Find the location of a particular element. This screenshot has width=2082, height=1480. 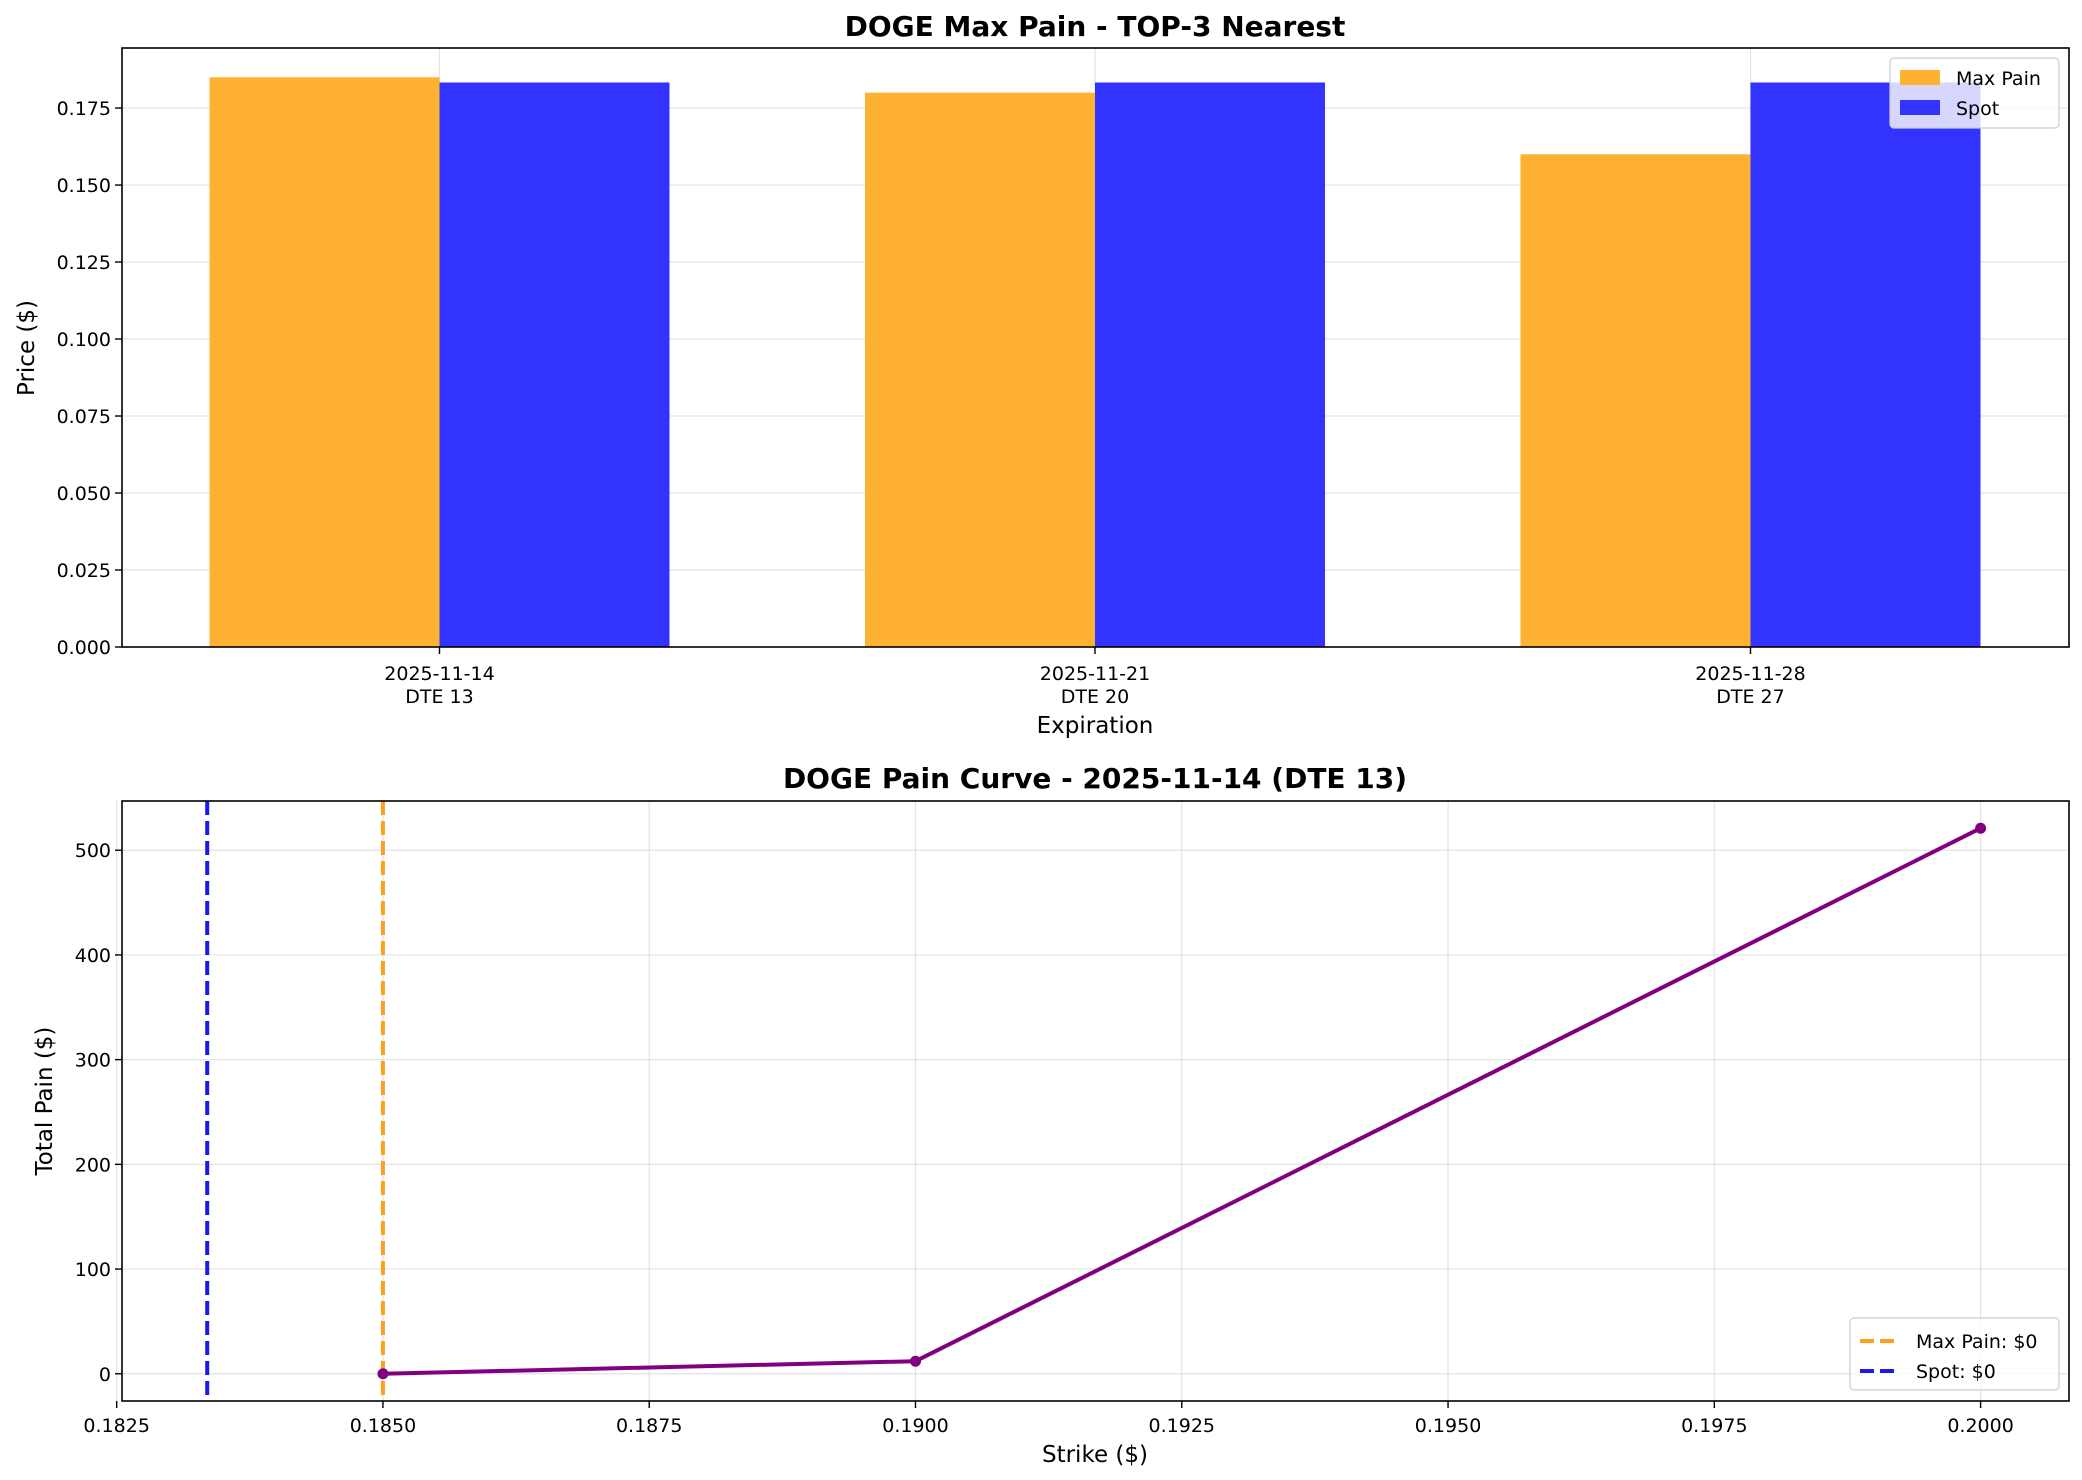

bar-chart-xtick-label-line: DTE 13 is located at coordinates (439, 697).